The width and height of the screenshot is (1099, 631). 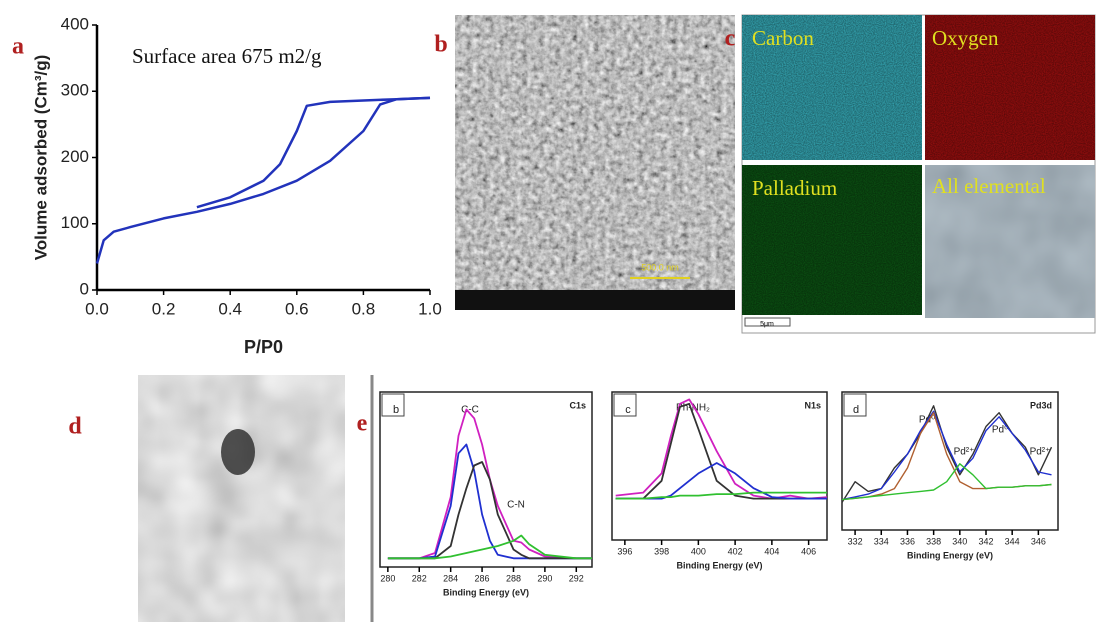 I want to click on x-tick-label: 280, so click(x=387, y=578).